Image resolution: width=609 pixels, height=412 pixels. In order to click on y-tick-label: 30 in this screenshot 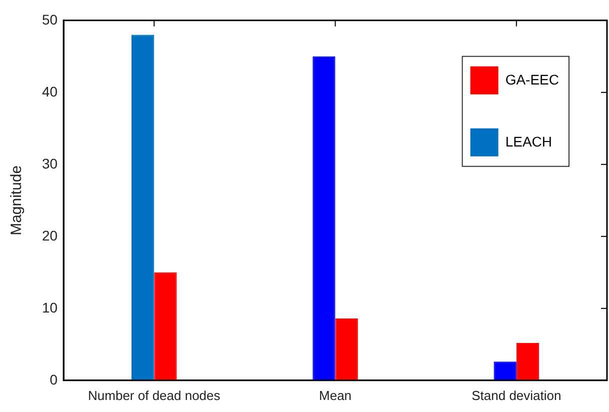, I will do `click(50, 163)`.